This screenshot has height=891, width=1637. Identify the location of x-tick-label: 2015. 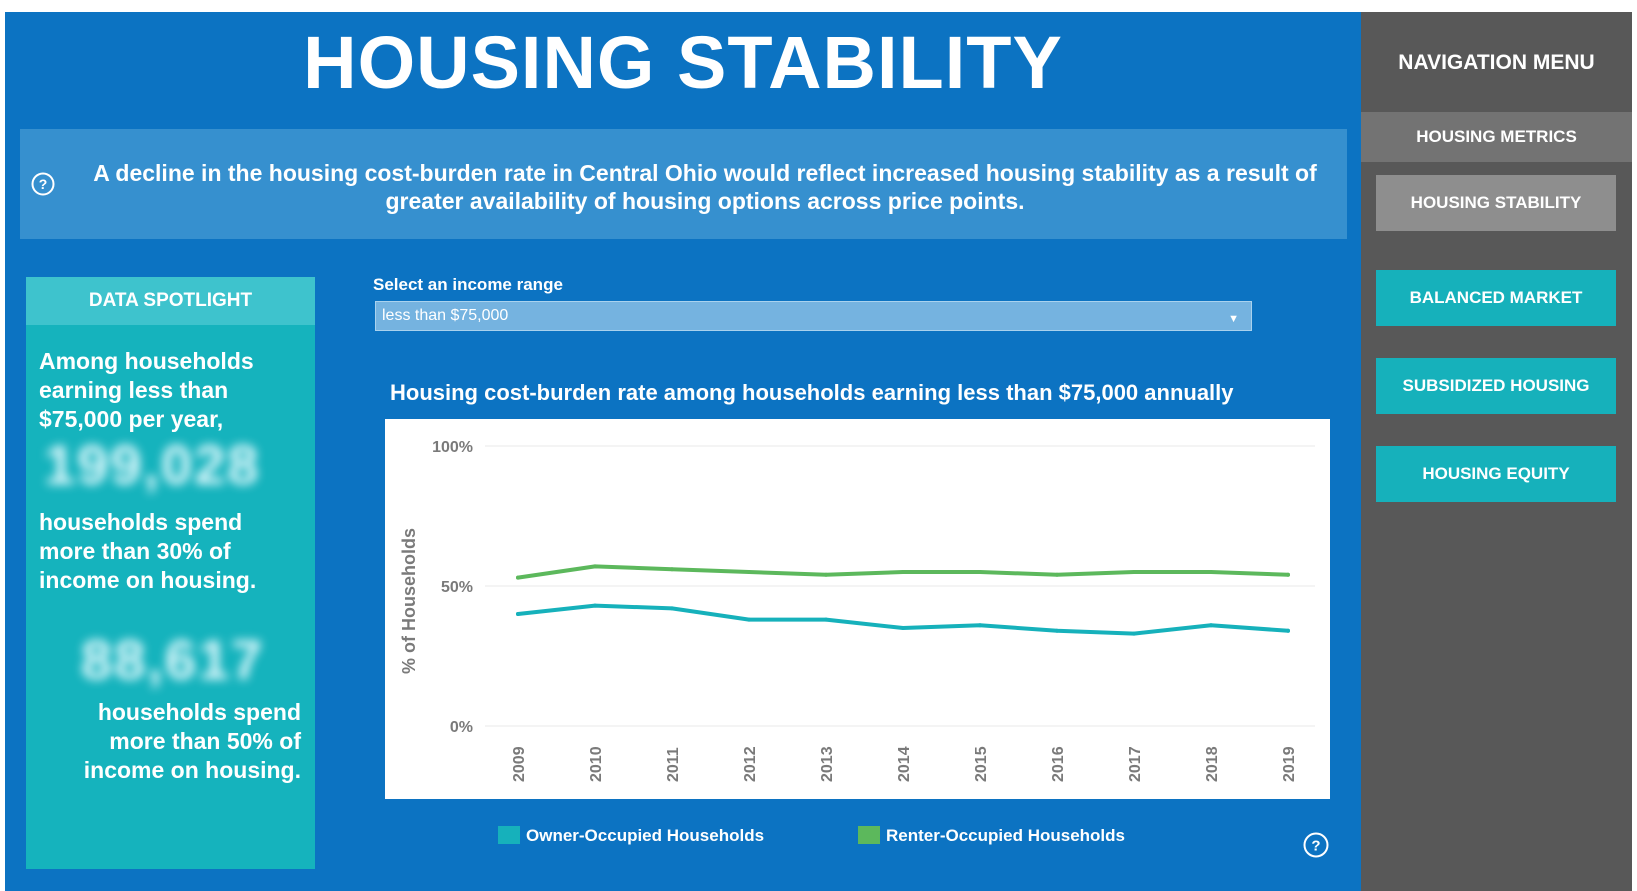
(981, 764).